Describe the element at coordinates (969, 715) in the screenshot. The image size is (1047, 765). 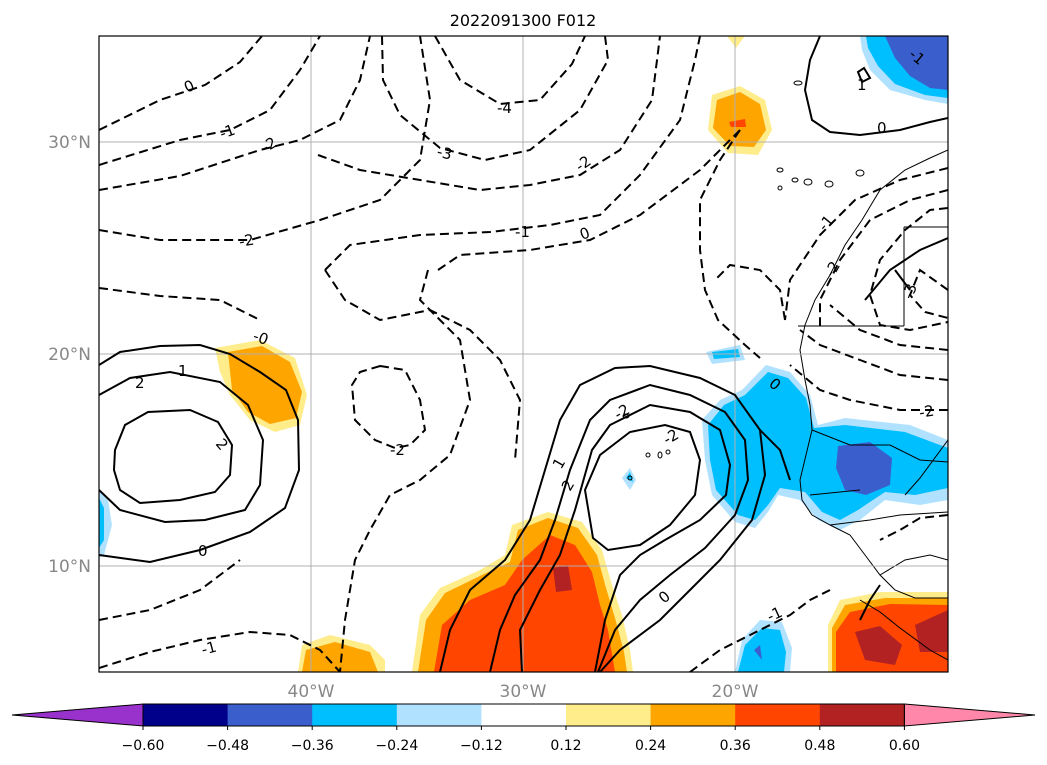
I see `colorbar-extend-max` at that location.